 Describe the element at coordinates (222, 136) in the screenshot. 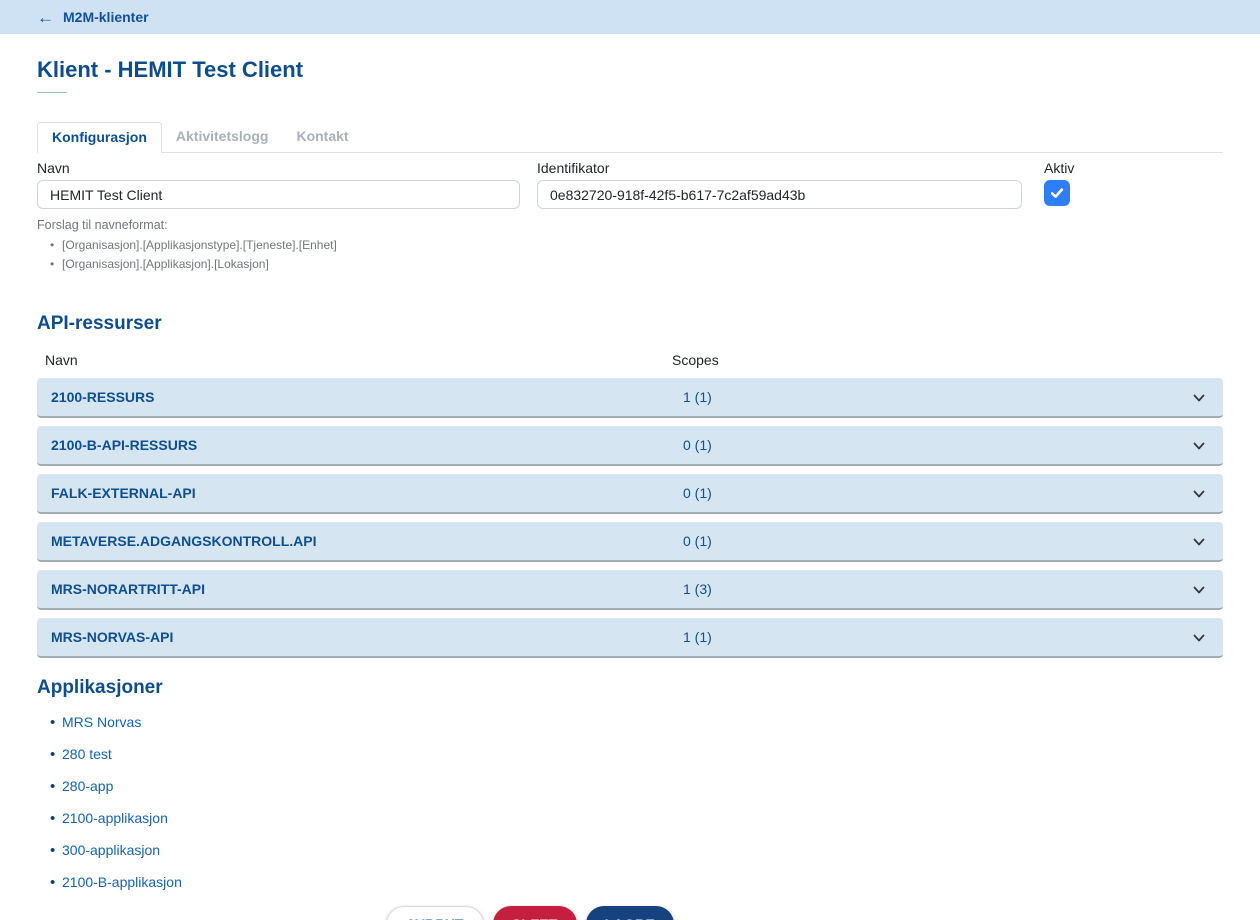

I see `tab-aktivitetslogg: Aktivitetslogg` at that location.